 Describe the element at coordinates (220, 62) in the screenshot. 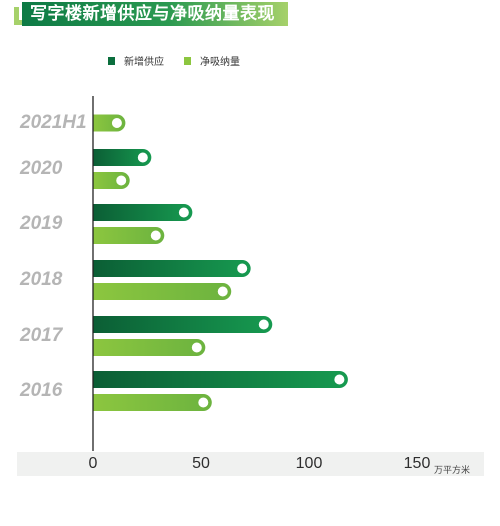

I see `legend-label-absorption: 净吸纳量` at that location.